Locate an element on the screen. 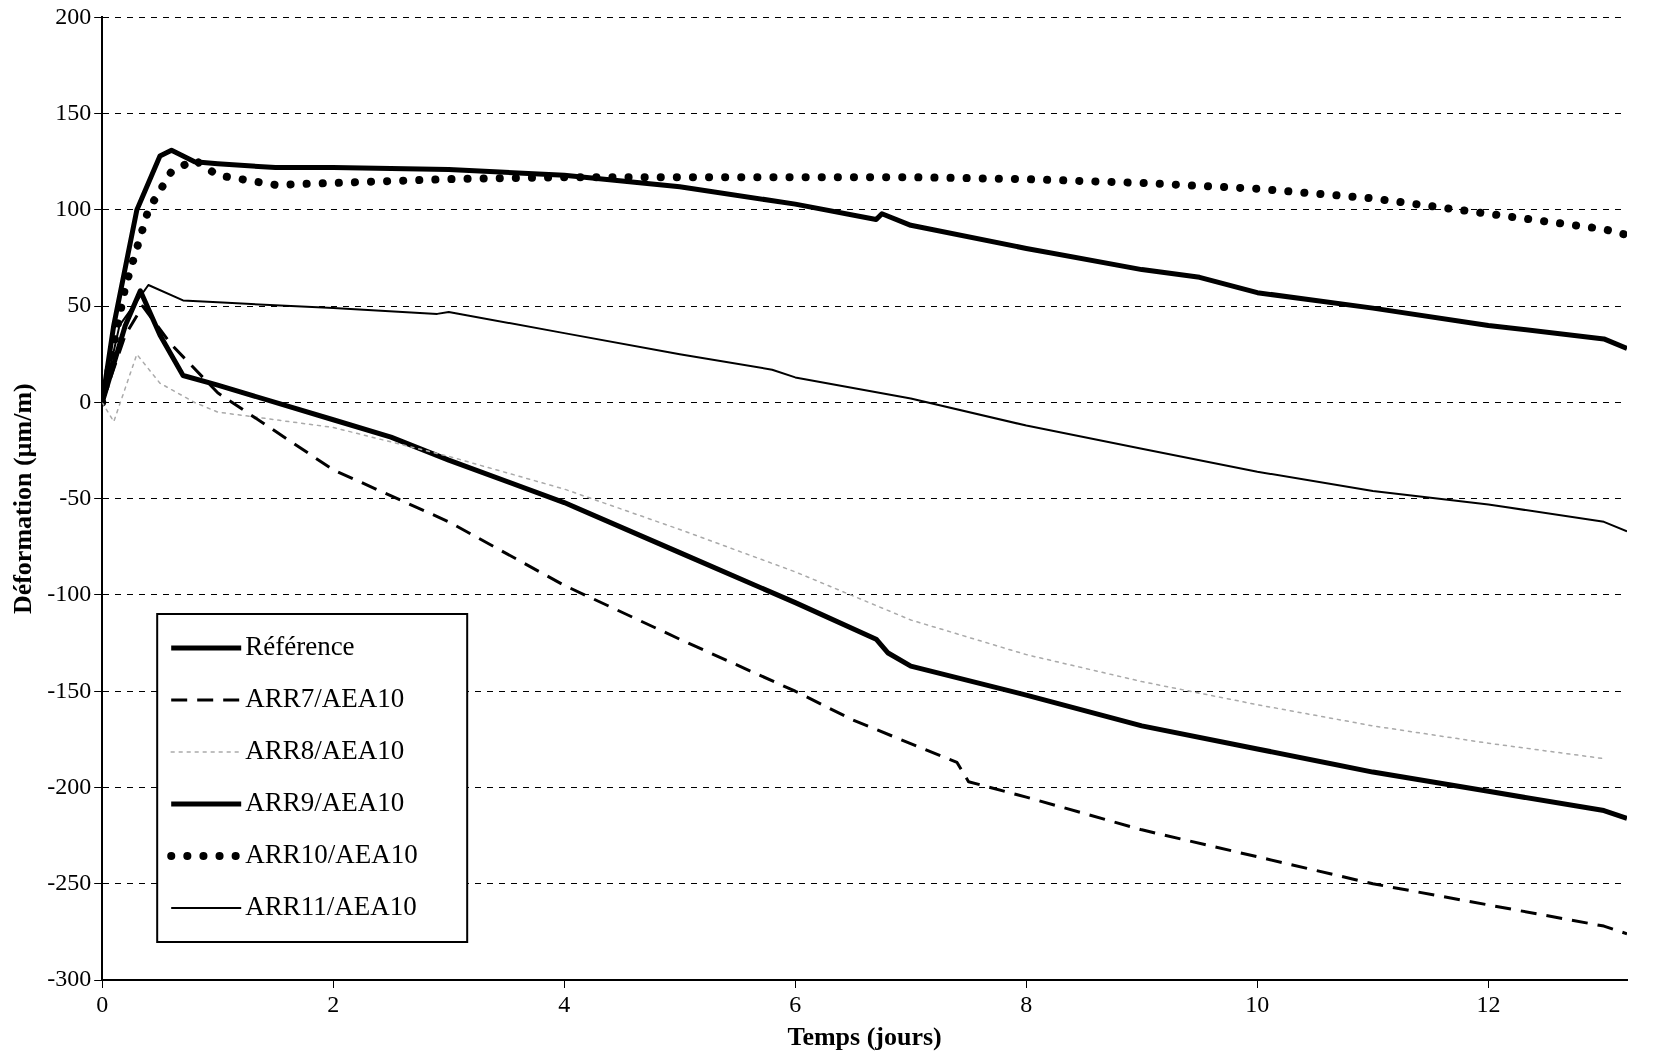 The image size is (1657, 1059). x-tick-label: 8 is located at coordinates (1026, 1003).